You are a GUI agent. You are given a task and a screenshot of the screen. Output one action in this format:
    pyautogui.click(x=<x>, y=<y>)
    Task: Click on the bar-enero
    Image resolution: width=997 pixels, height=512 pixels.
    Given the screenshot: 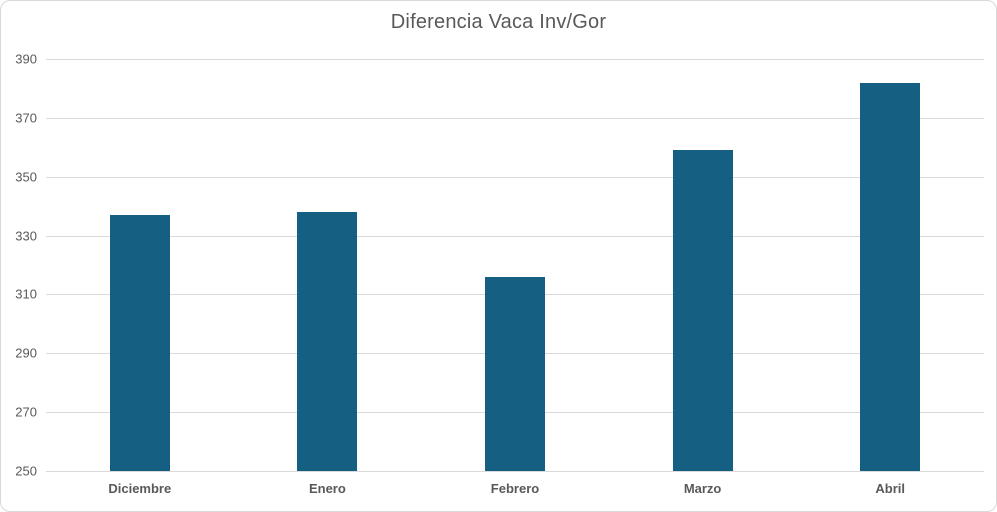 What is the action you would take?
    pyautogui.click(x=327, y=341)
    